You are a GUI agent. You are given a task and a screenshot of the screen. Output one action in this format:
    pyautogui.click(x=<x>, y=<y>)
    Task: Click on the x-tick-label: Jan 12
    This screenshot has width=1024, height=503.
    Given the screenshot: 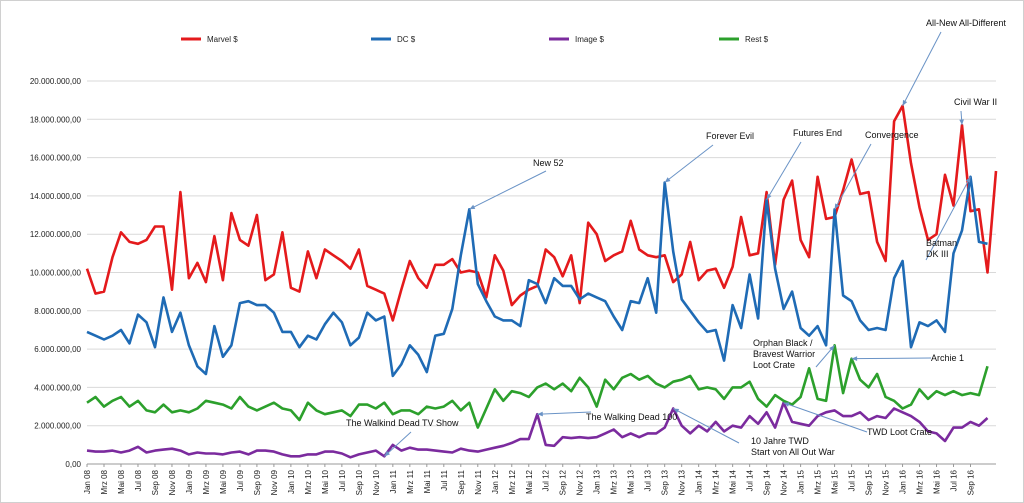 What is the action you would take?
    pyautogui.click(x=495, y=481)
    